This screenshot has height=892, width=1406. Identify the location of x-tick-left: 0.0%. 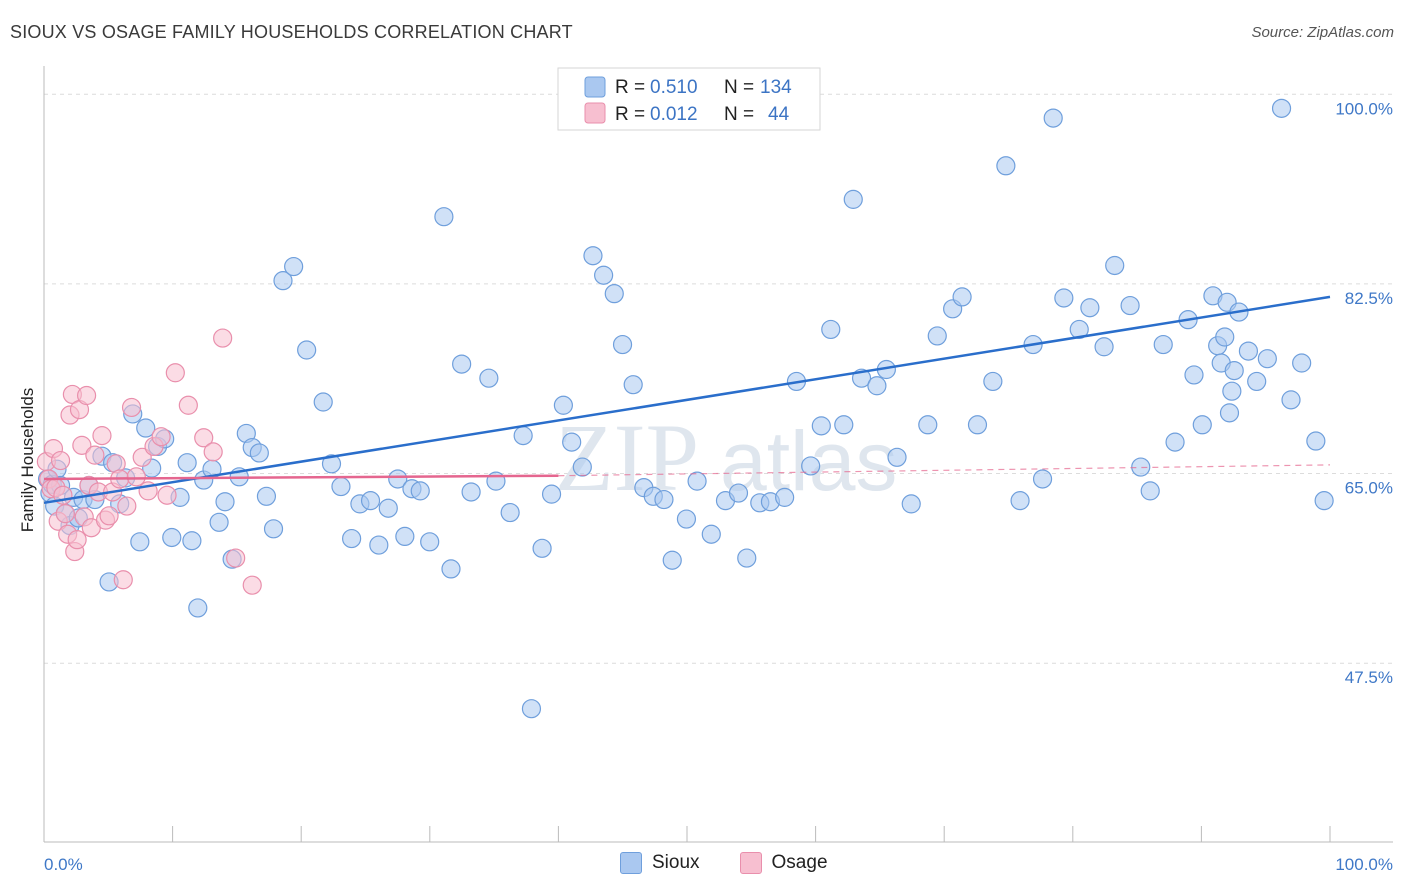
(63, 864).